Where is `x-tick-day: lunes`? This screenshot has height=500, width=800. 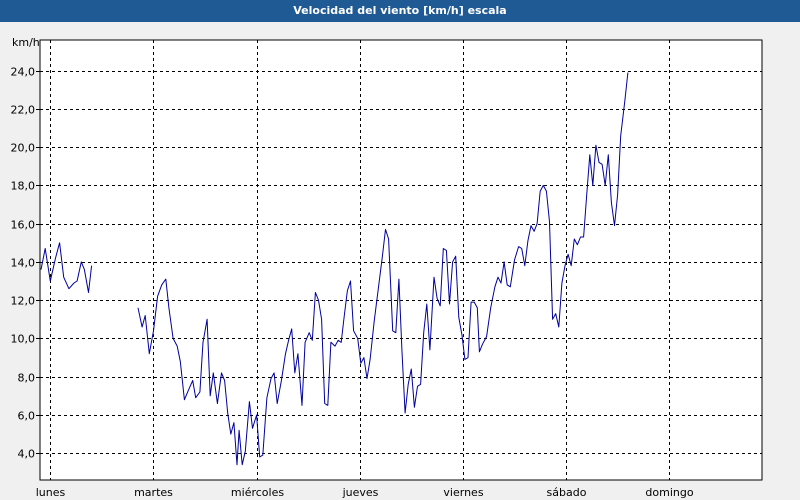 x-tick-day: lunes is located at coordinates (51, 492).